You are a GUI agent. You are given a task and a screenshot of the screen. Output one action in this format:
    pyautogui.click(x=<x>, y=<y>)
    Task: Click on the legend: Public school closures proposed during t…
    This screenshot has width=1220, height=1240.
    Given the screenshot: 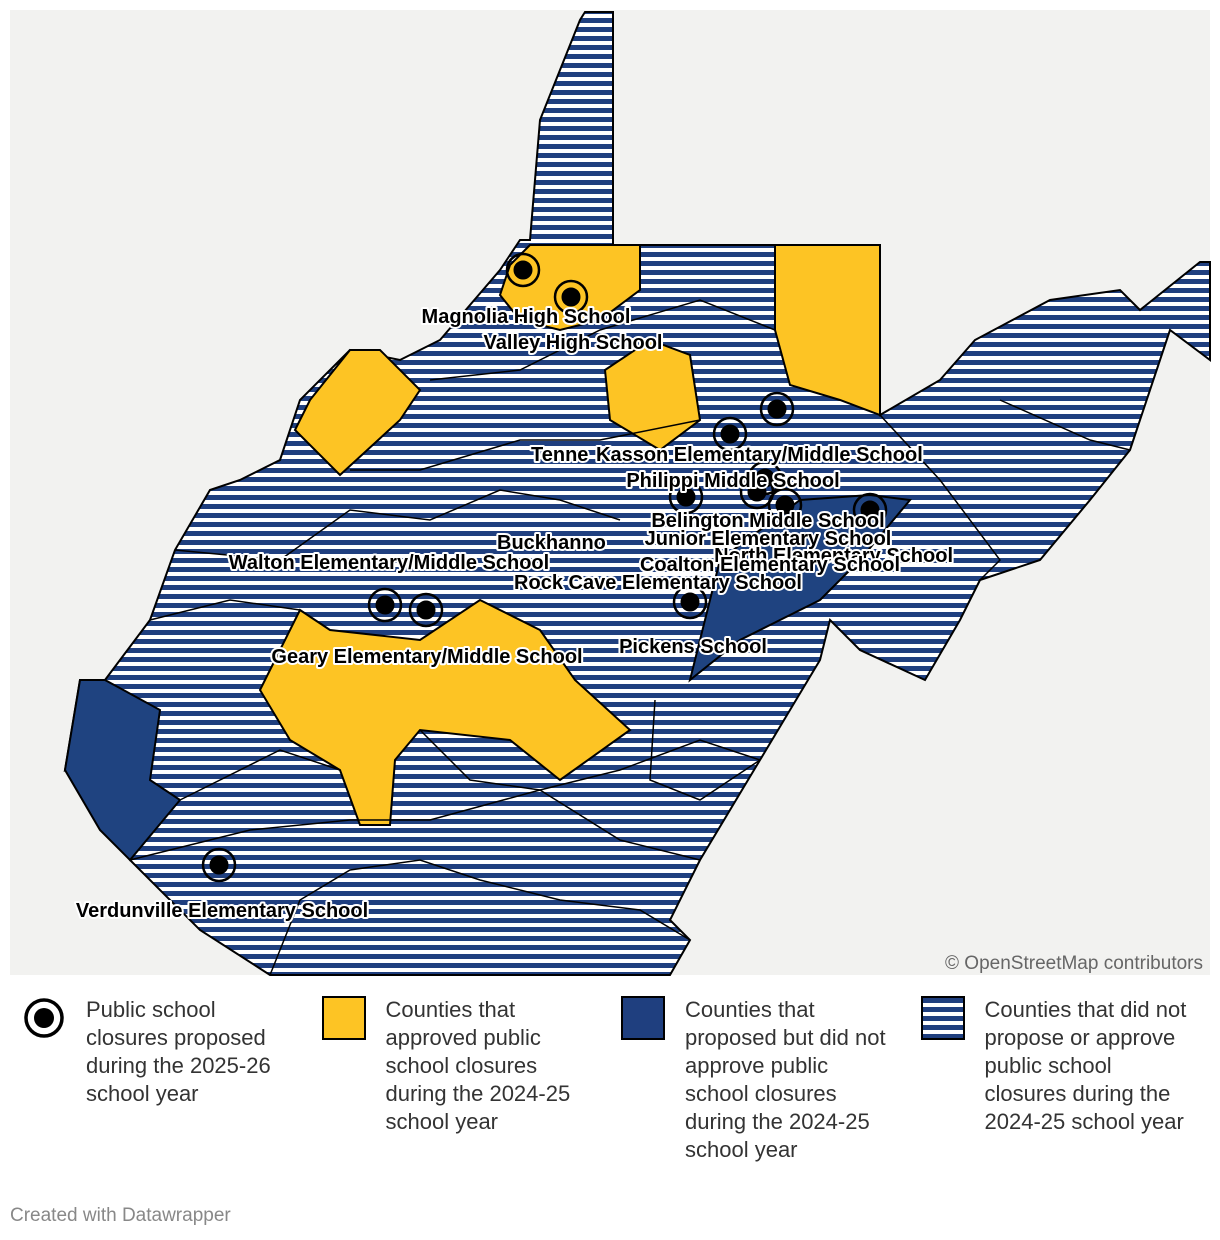 What is the action you would take?
    pyautogui.click(x=621, y=1080)
    